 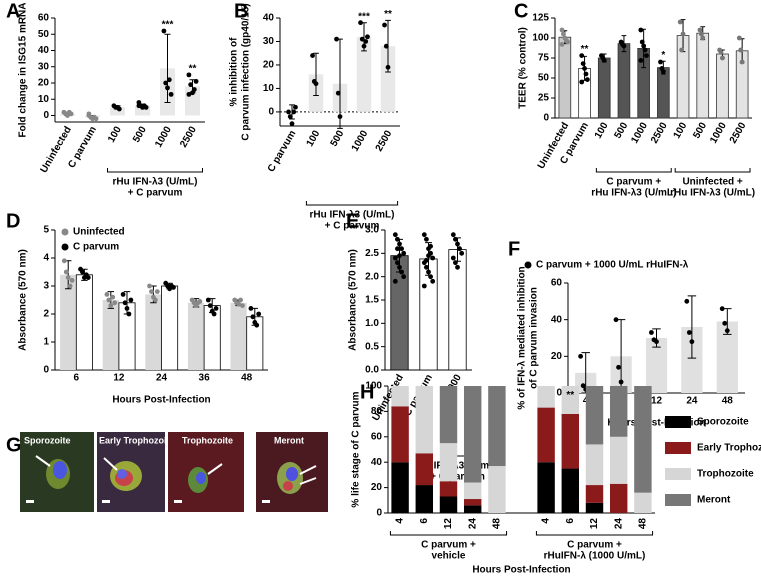 I want to click on y-axis-label: TEER (% control), so click(x=523, y=68).